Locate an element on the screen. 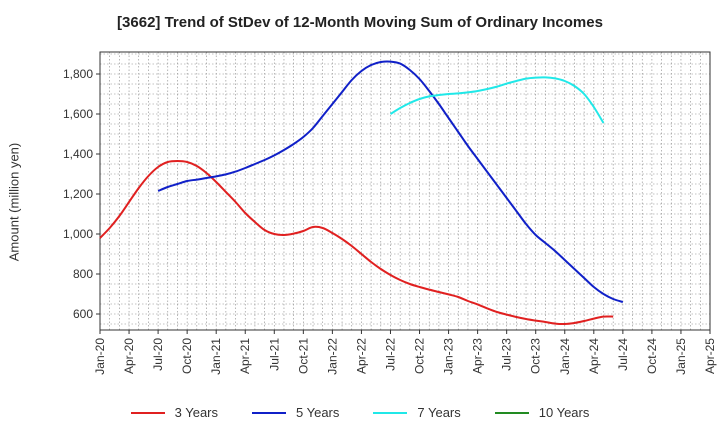 The width and height of the screenshot is (720, 440). x-tick-label: Oct-23 is located at coordinates (536, 356).